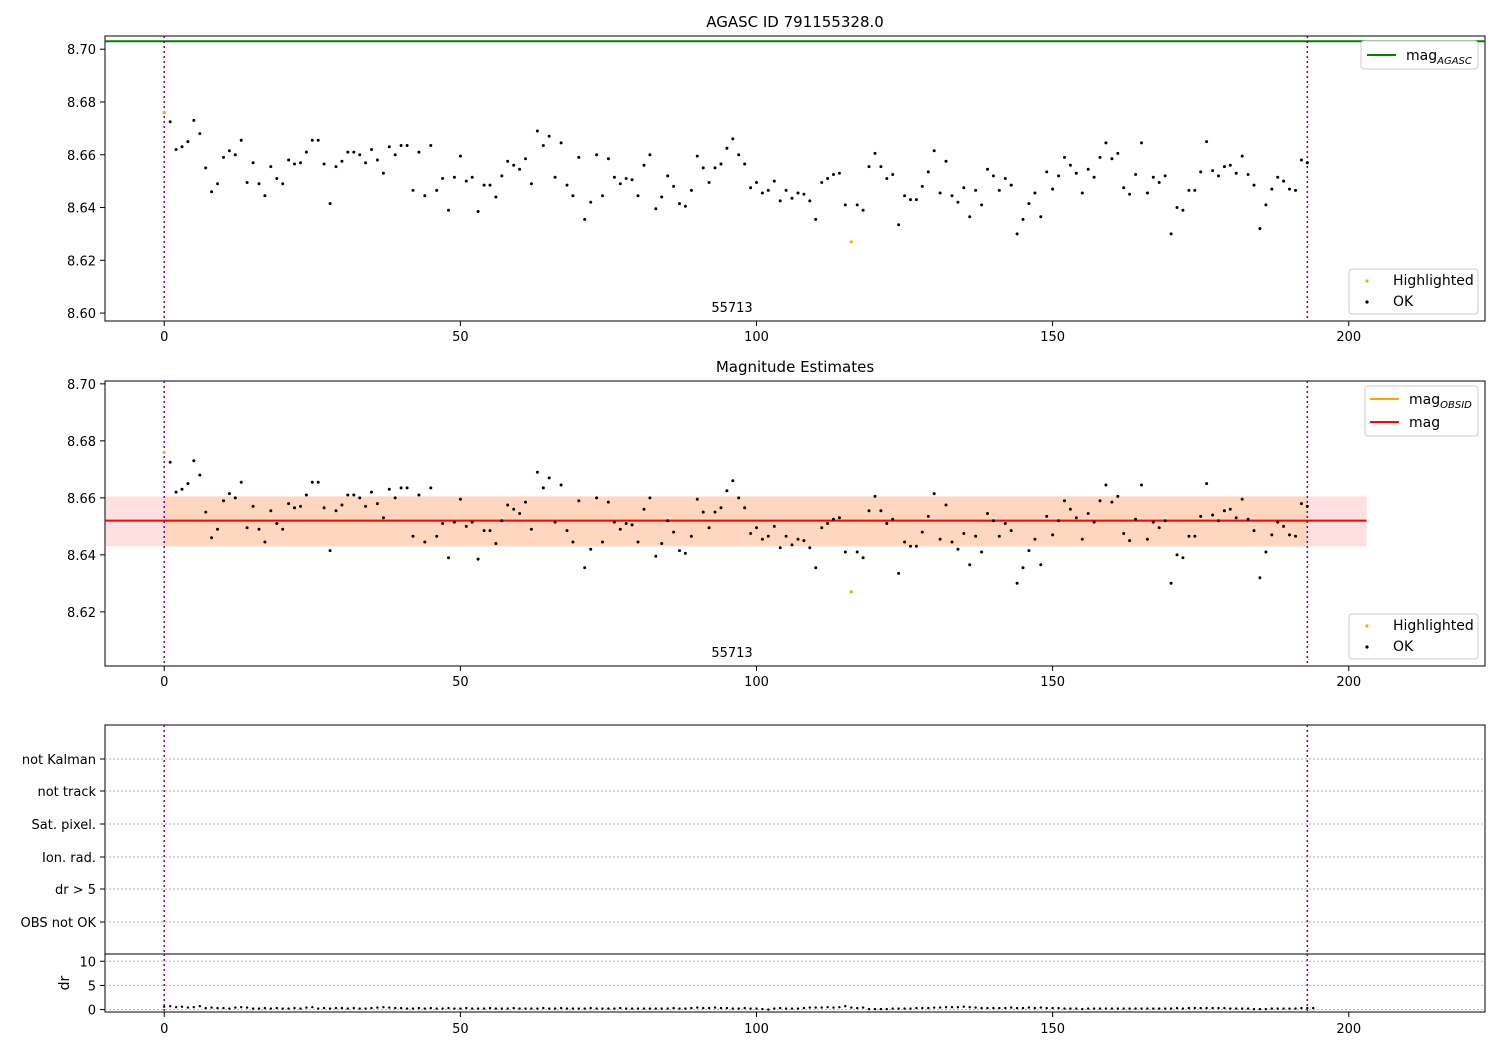  What do you see at coordinates (92, 1011) in the screenshot?
I see `y-tick-label: 0` at bounding box center [92, 1011].